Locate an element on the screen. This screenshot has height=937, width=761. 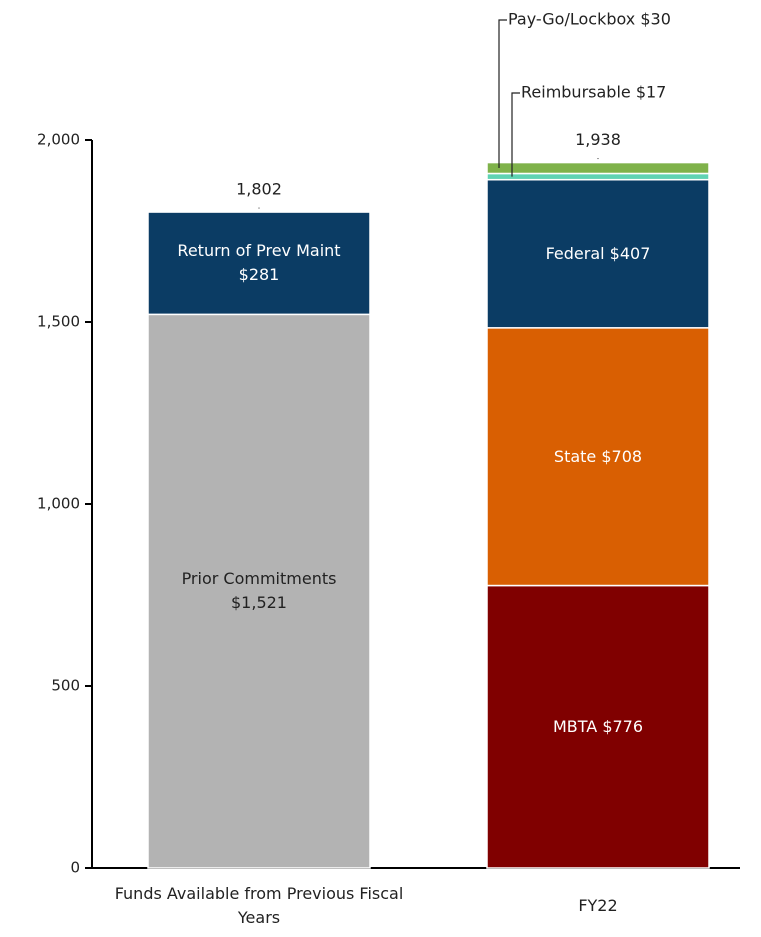
segment-label: Prior Commitments $1,521 is located at coordinates (259, 591).